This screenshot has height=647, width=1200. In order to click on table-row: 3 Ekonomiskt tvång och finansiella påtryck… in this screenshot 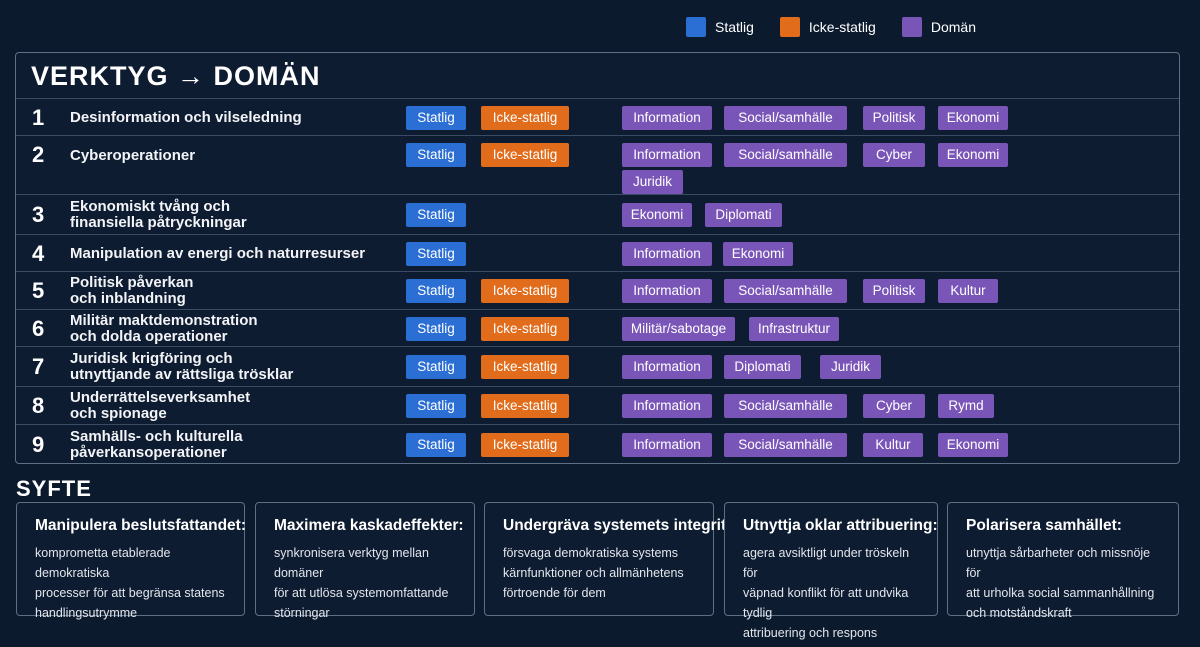, I will do `click(597, 214)`.